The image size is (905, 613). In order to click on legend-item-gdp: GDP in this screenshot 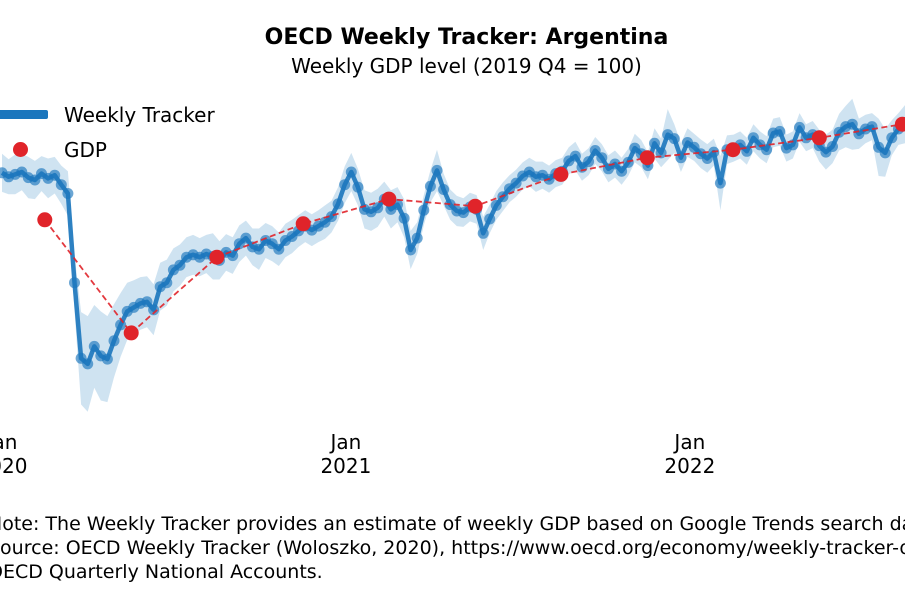, I will do `click(107, 149)`.